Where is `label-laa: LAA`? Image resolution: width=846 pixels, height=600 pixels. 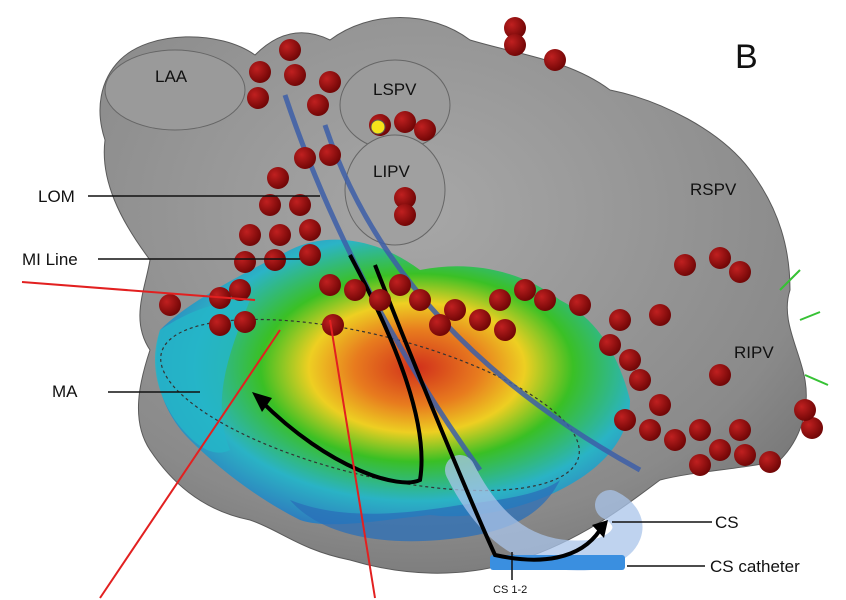
label-laa: LAA is located at coordinates (171, 76).